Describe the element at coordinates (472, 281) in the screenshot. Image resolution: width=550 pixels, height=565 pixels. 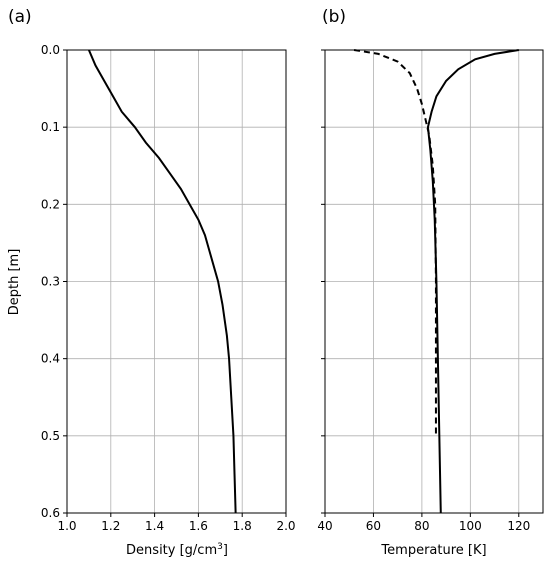
I see `panel-b-series-solid-line` at that location.